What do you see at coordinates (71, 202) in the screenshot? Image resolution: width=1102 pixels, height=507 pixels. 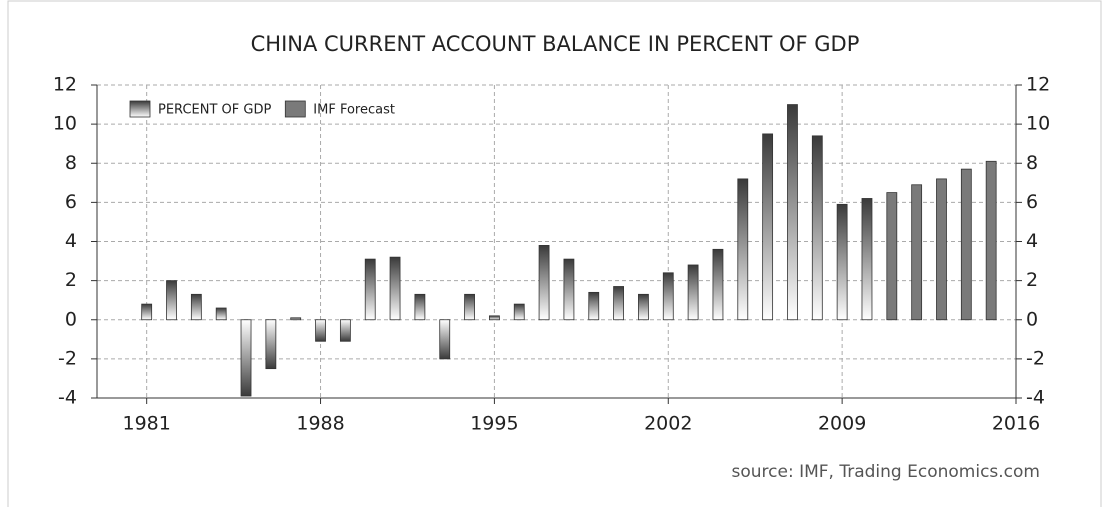 I see `y-tick-label: 6` at bounding box center [71, 202].